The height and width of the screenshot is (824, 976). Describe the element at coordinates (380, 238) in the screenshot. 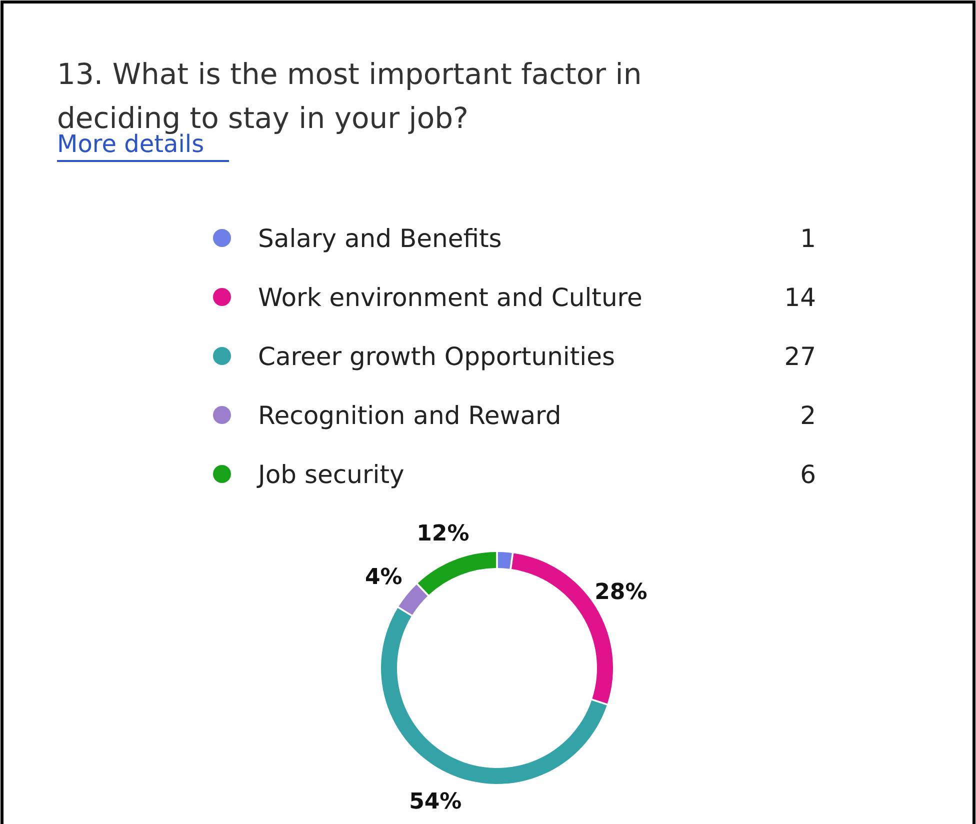

I see `legend-label: Salary and Benefits` at that location.